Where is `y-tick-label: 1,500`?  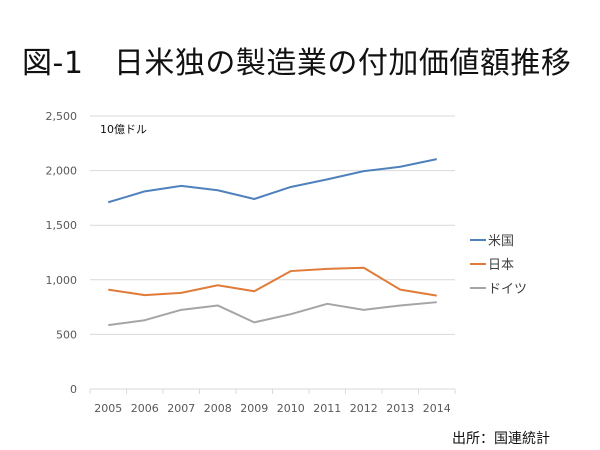
y-tick-label: 1,500 is located at coordinates (62, 225).